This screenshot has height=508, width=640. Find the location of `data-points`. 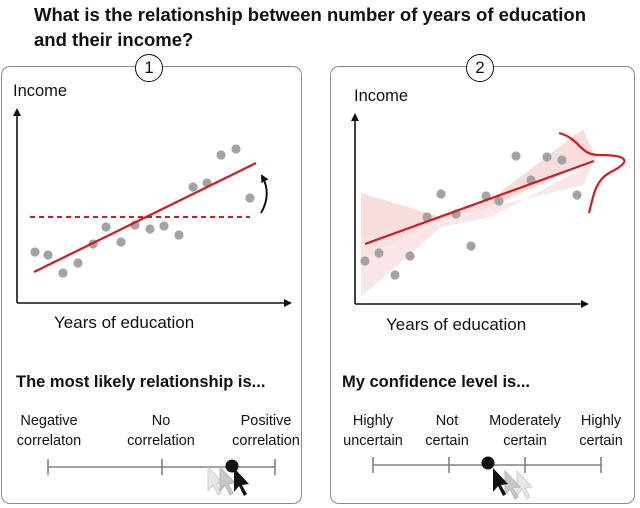

data-points is located at coordinates (142, 211).